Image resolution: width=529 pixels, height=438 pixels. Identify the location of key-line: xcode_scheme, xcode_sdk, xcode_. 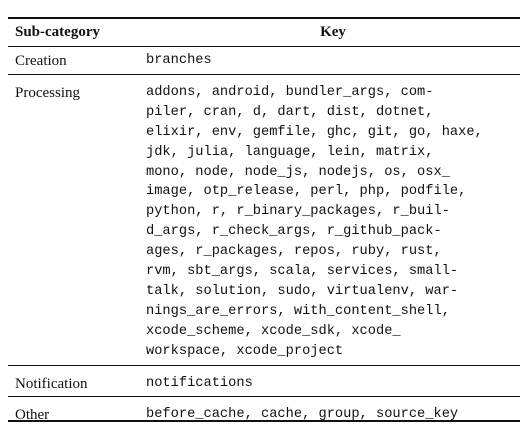
(273, 331).